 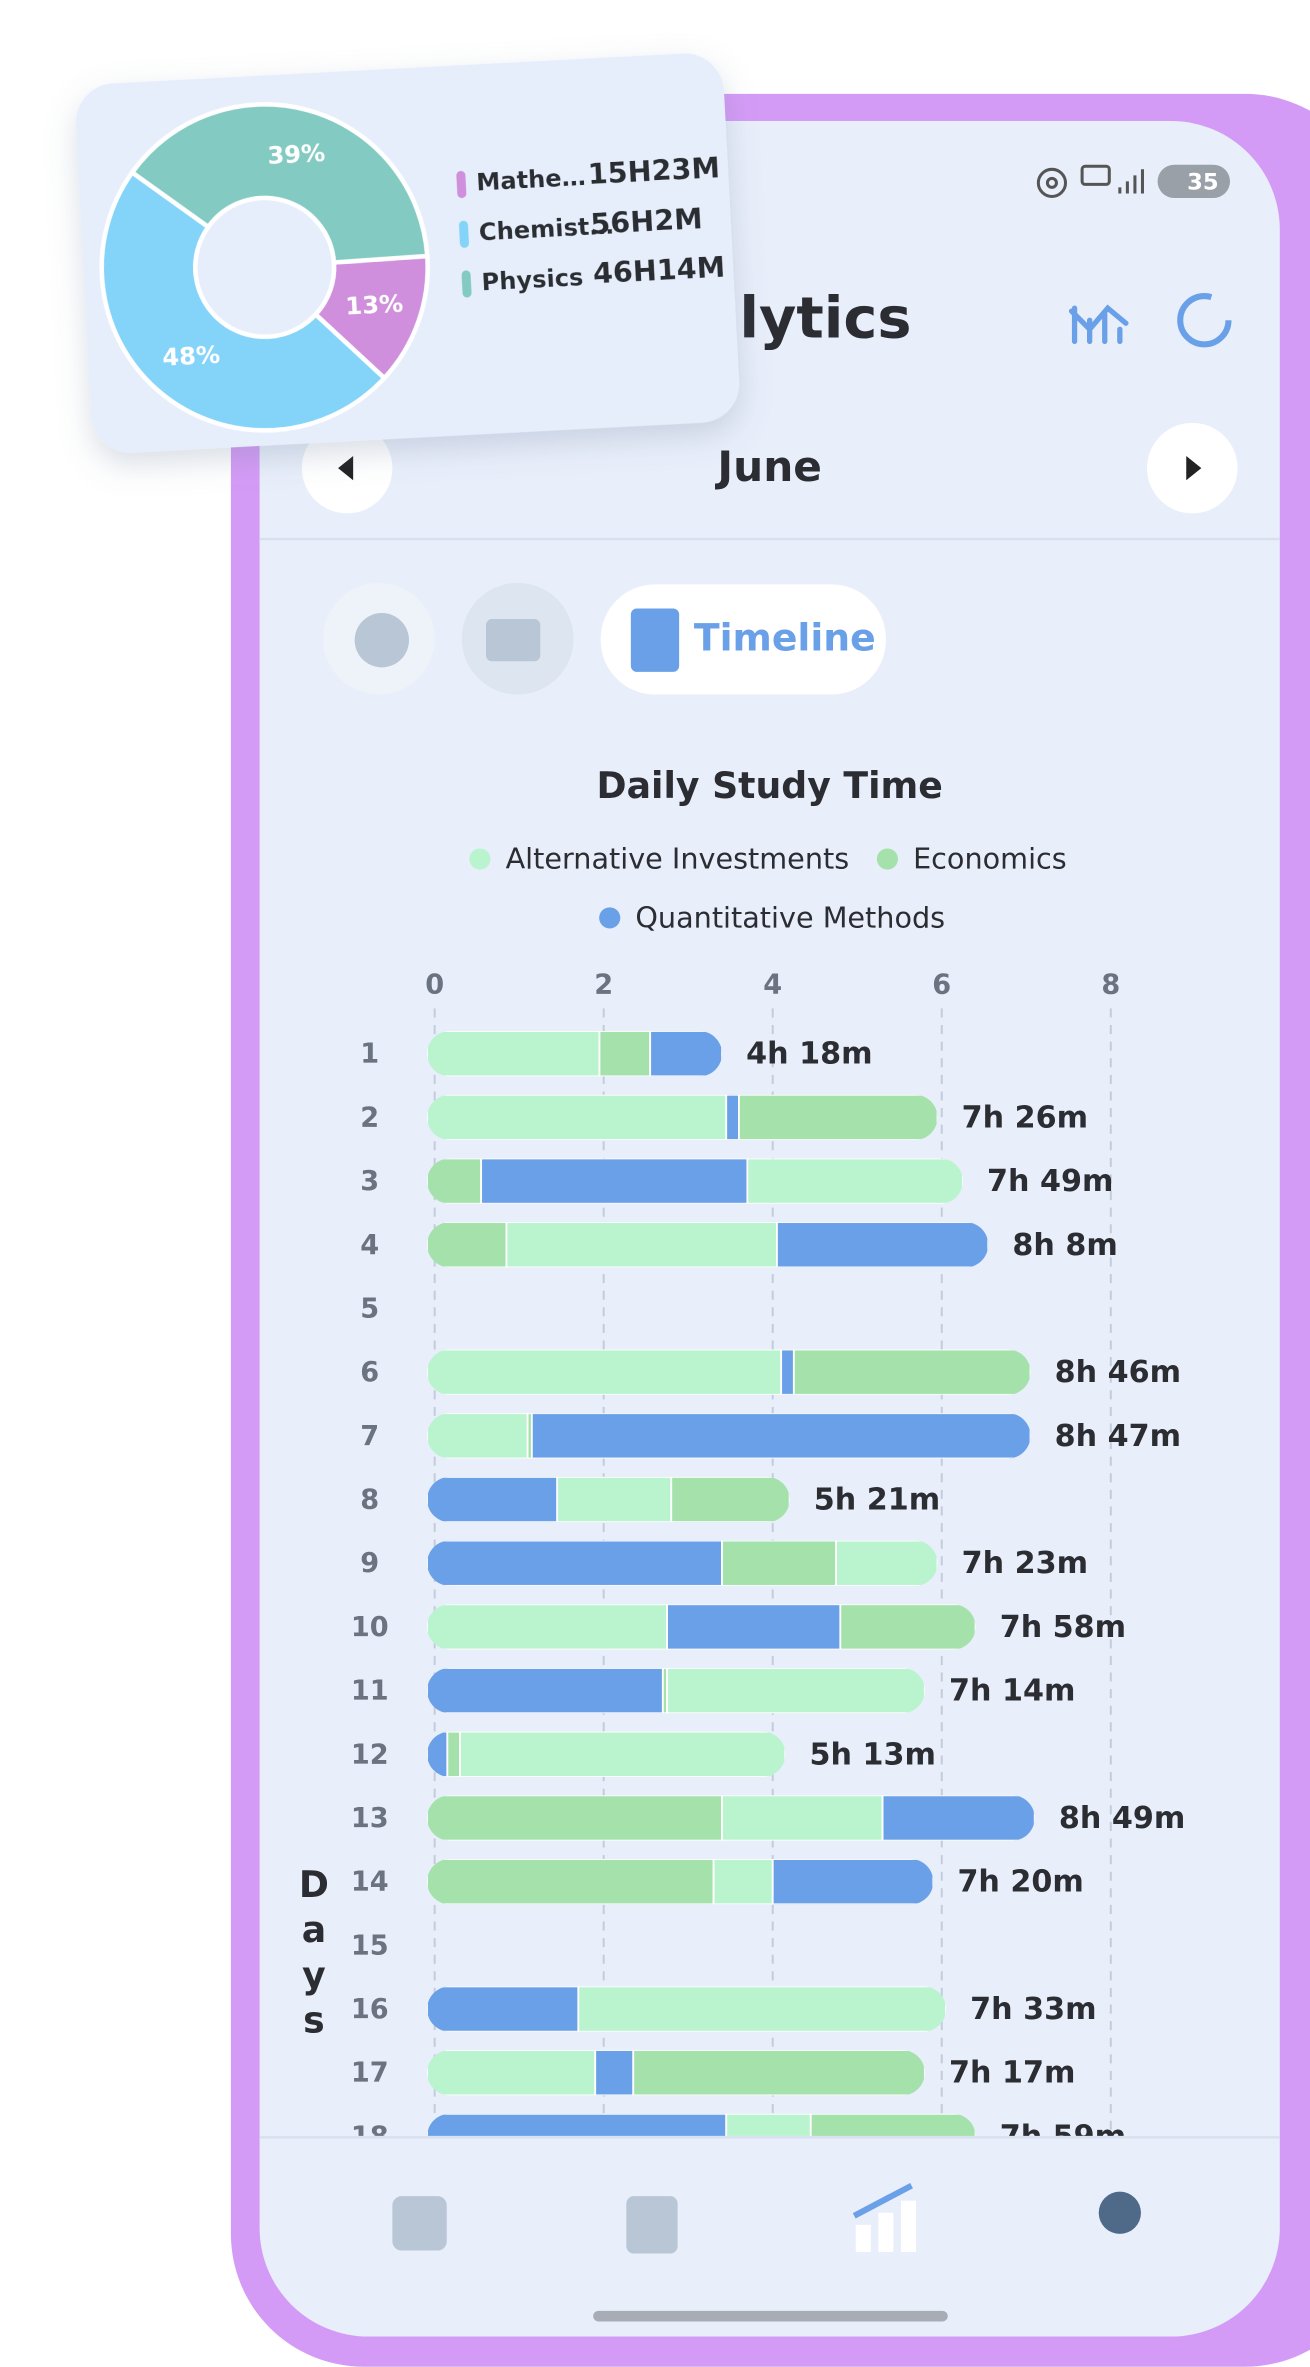 I want to click on total-label: 8h 49m, so click(x=1122, y=1818).